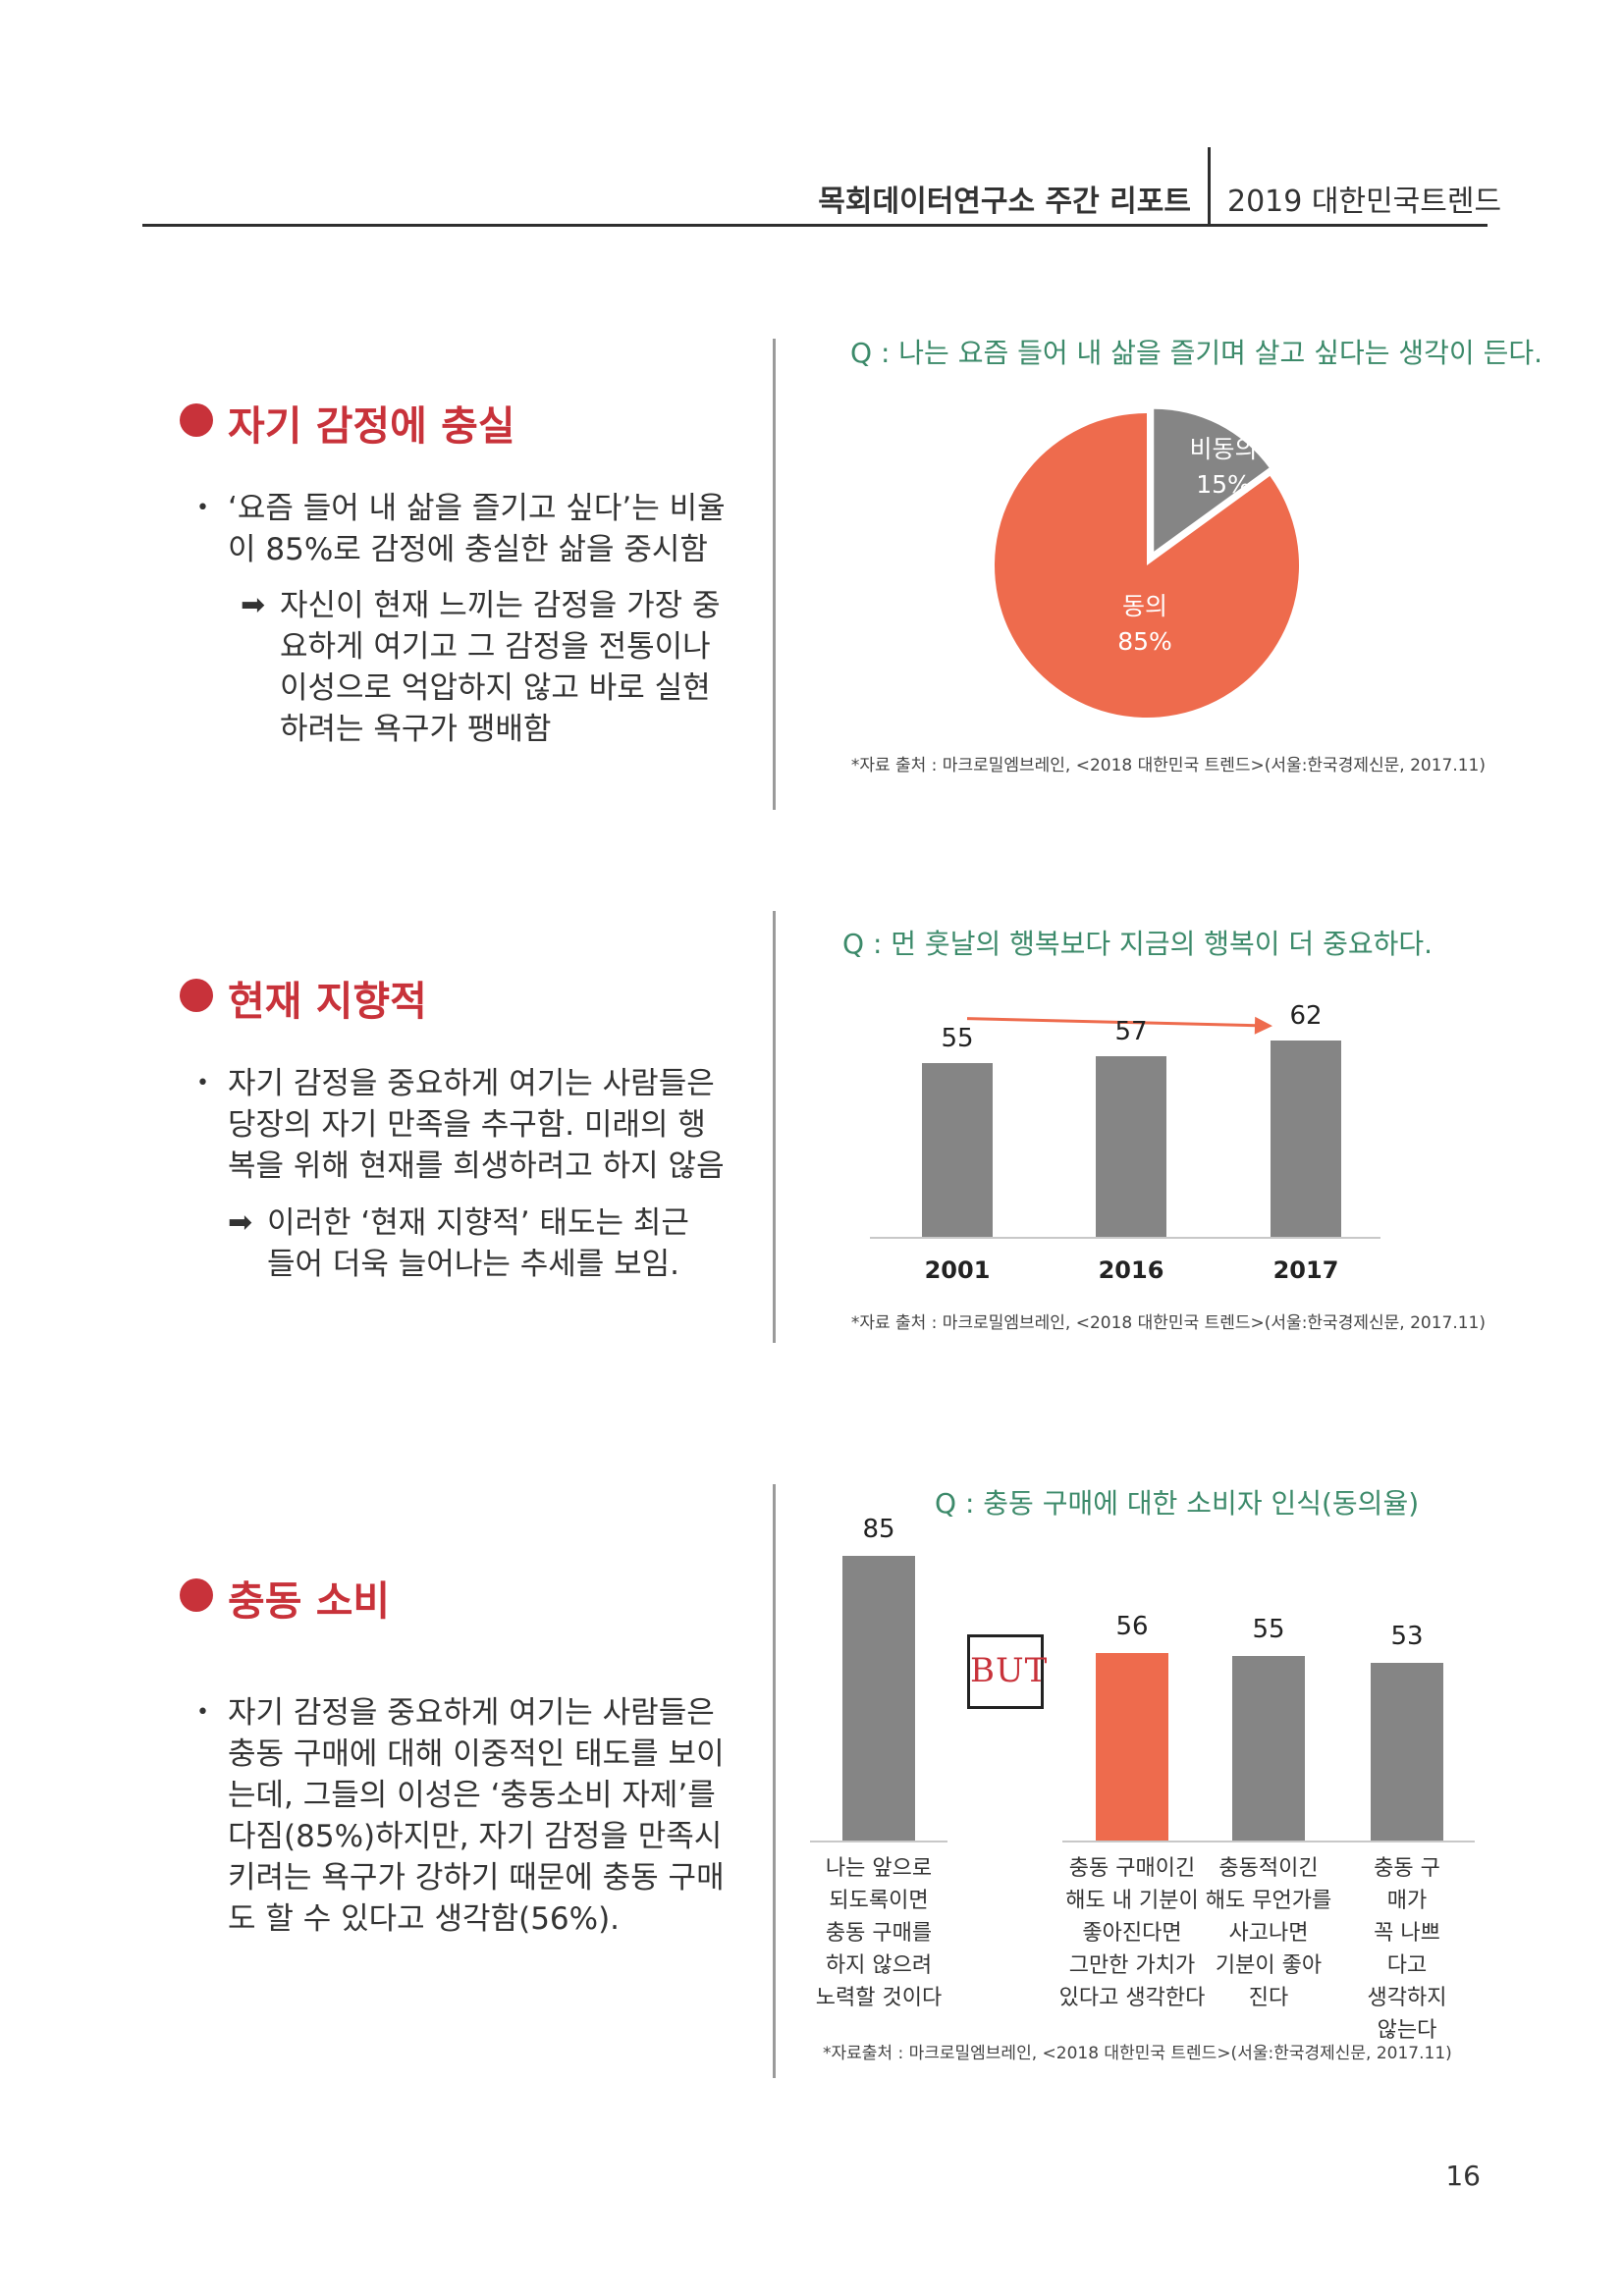 The width and height of the screenshot is (1623, 2296). What do you see at coordinates (327, 1002) in the screenshot?
I see `section-title: 현재 지향적` at bounding box center [327, 1002].